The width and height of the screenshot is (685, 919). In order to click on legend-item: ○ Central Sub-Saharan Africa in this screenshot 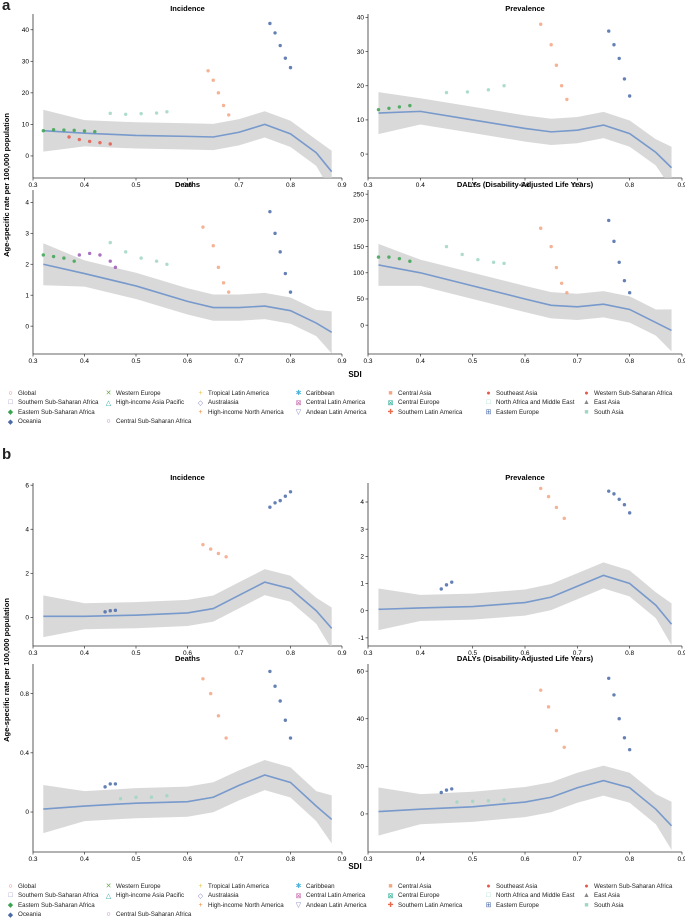, I will do `click(150, 422)`.